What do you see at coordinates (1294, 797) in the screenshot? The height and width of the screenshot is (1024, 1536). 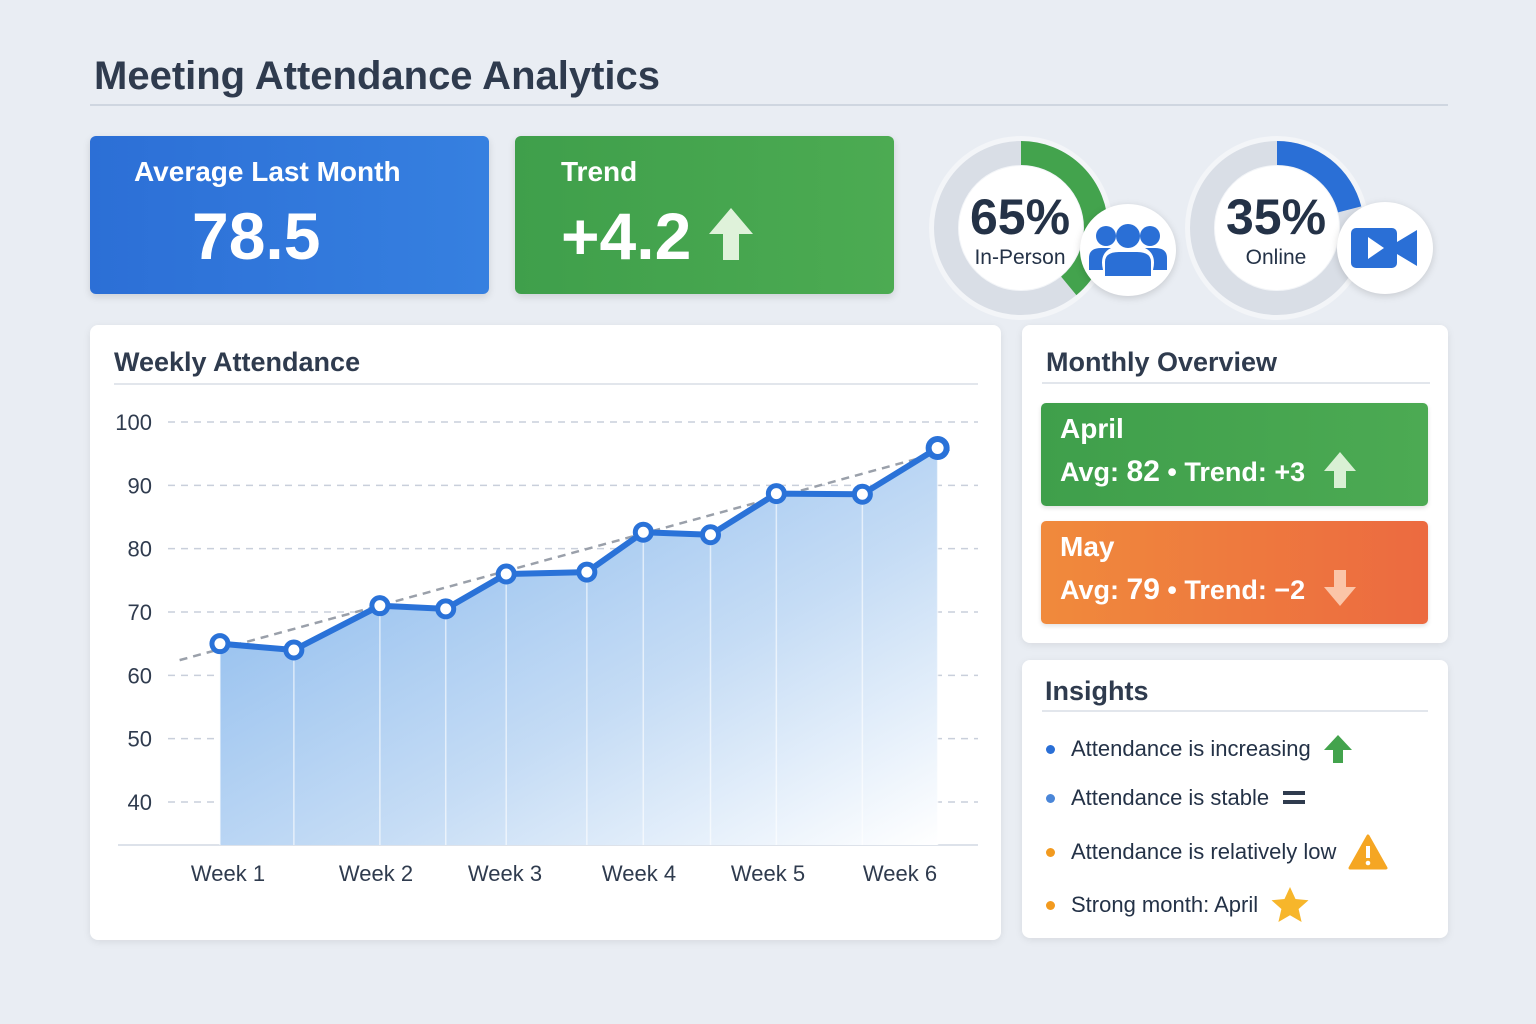 I see `equals-icon` at bounding box center [1294, 797].